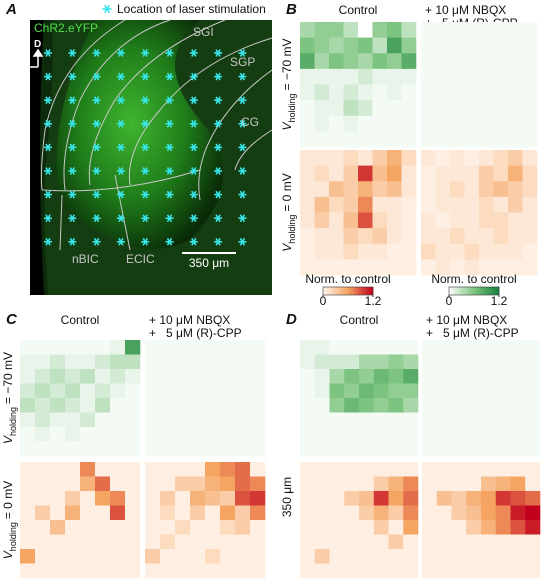 This screenshot has width=542, height=585. What do you see at coordinates (203, 32) in the screenshot?
I see `region-label: SGI` at bounding box center [203, 32].